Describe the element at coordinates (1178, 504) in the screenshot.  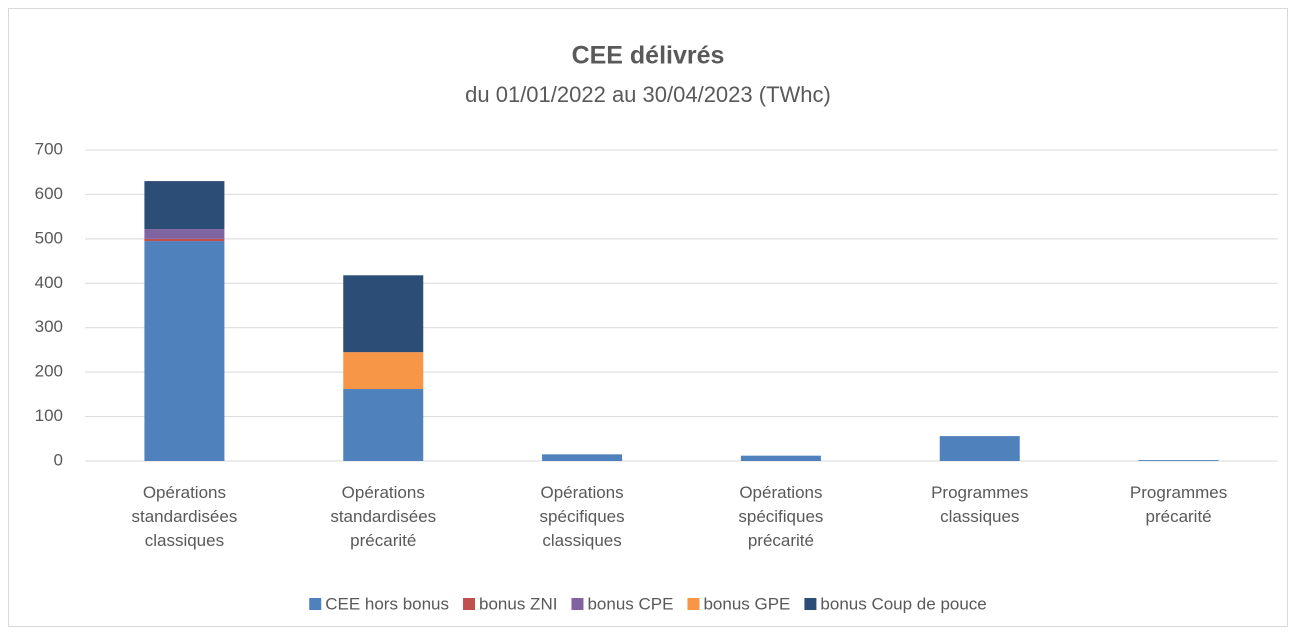
I see `x-tick-label: Programmes précarité` at that location.